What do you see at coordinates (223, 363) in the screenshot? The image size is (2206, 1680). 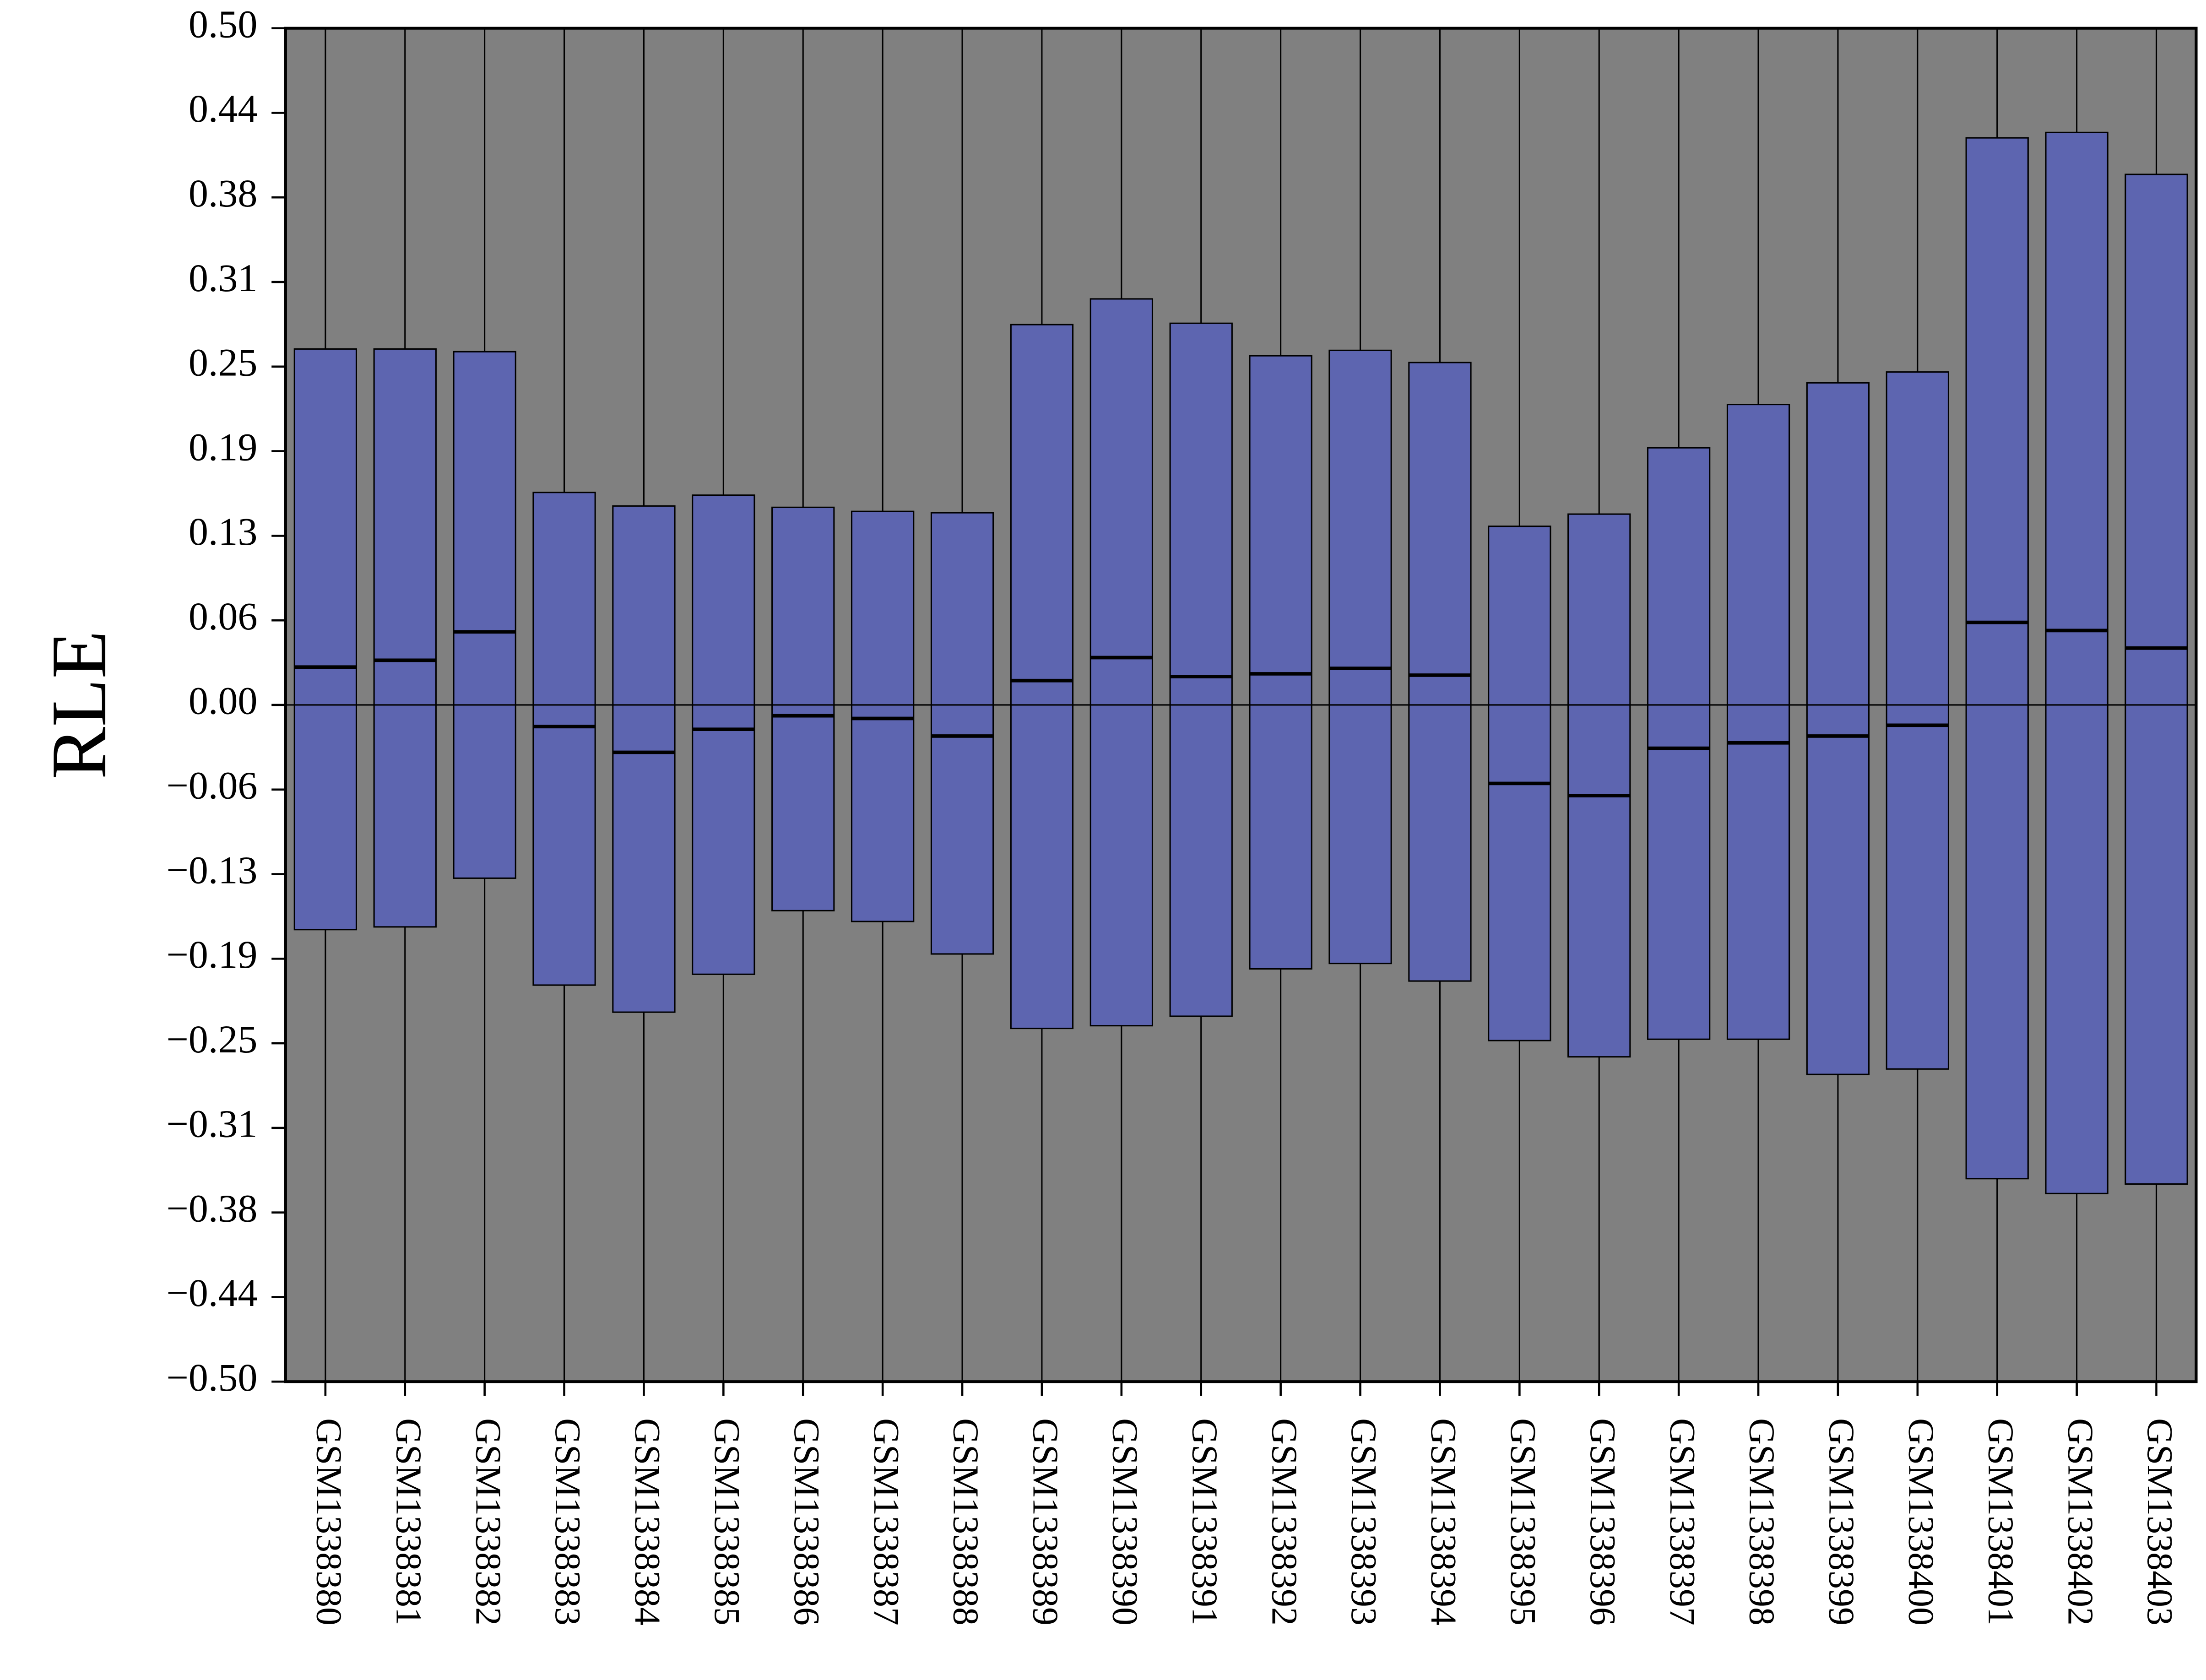 I see `y-tick-label: 0.25` at bounding box center [223, 363].